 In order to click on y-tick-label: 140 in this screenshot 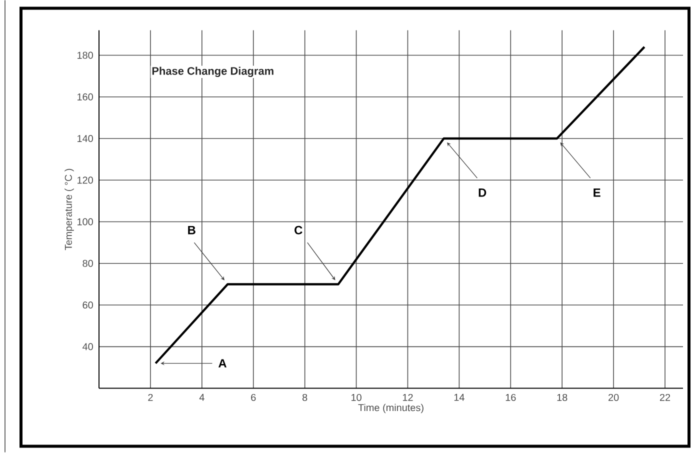, I will do `click(85, 138)`.